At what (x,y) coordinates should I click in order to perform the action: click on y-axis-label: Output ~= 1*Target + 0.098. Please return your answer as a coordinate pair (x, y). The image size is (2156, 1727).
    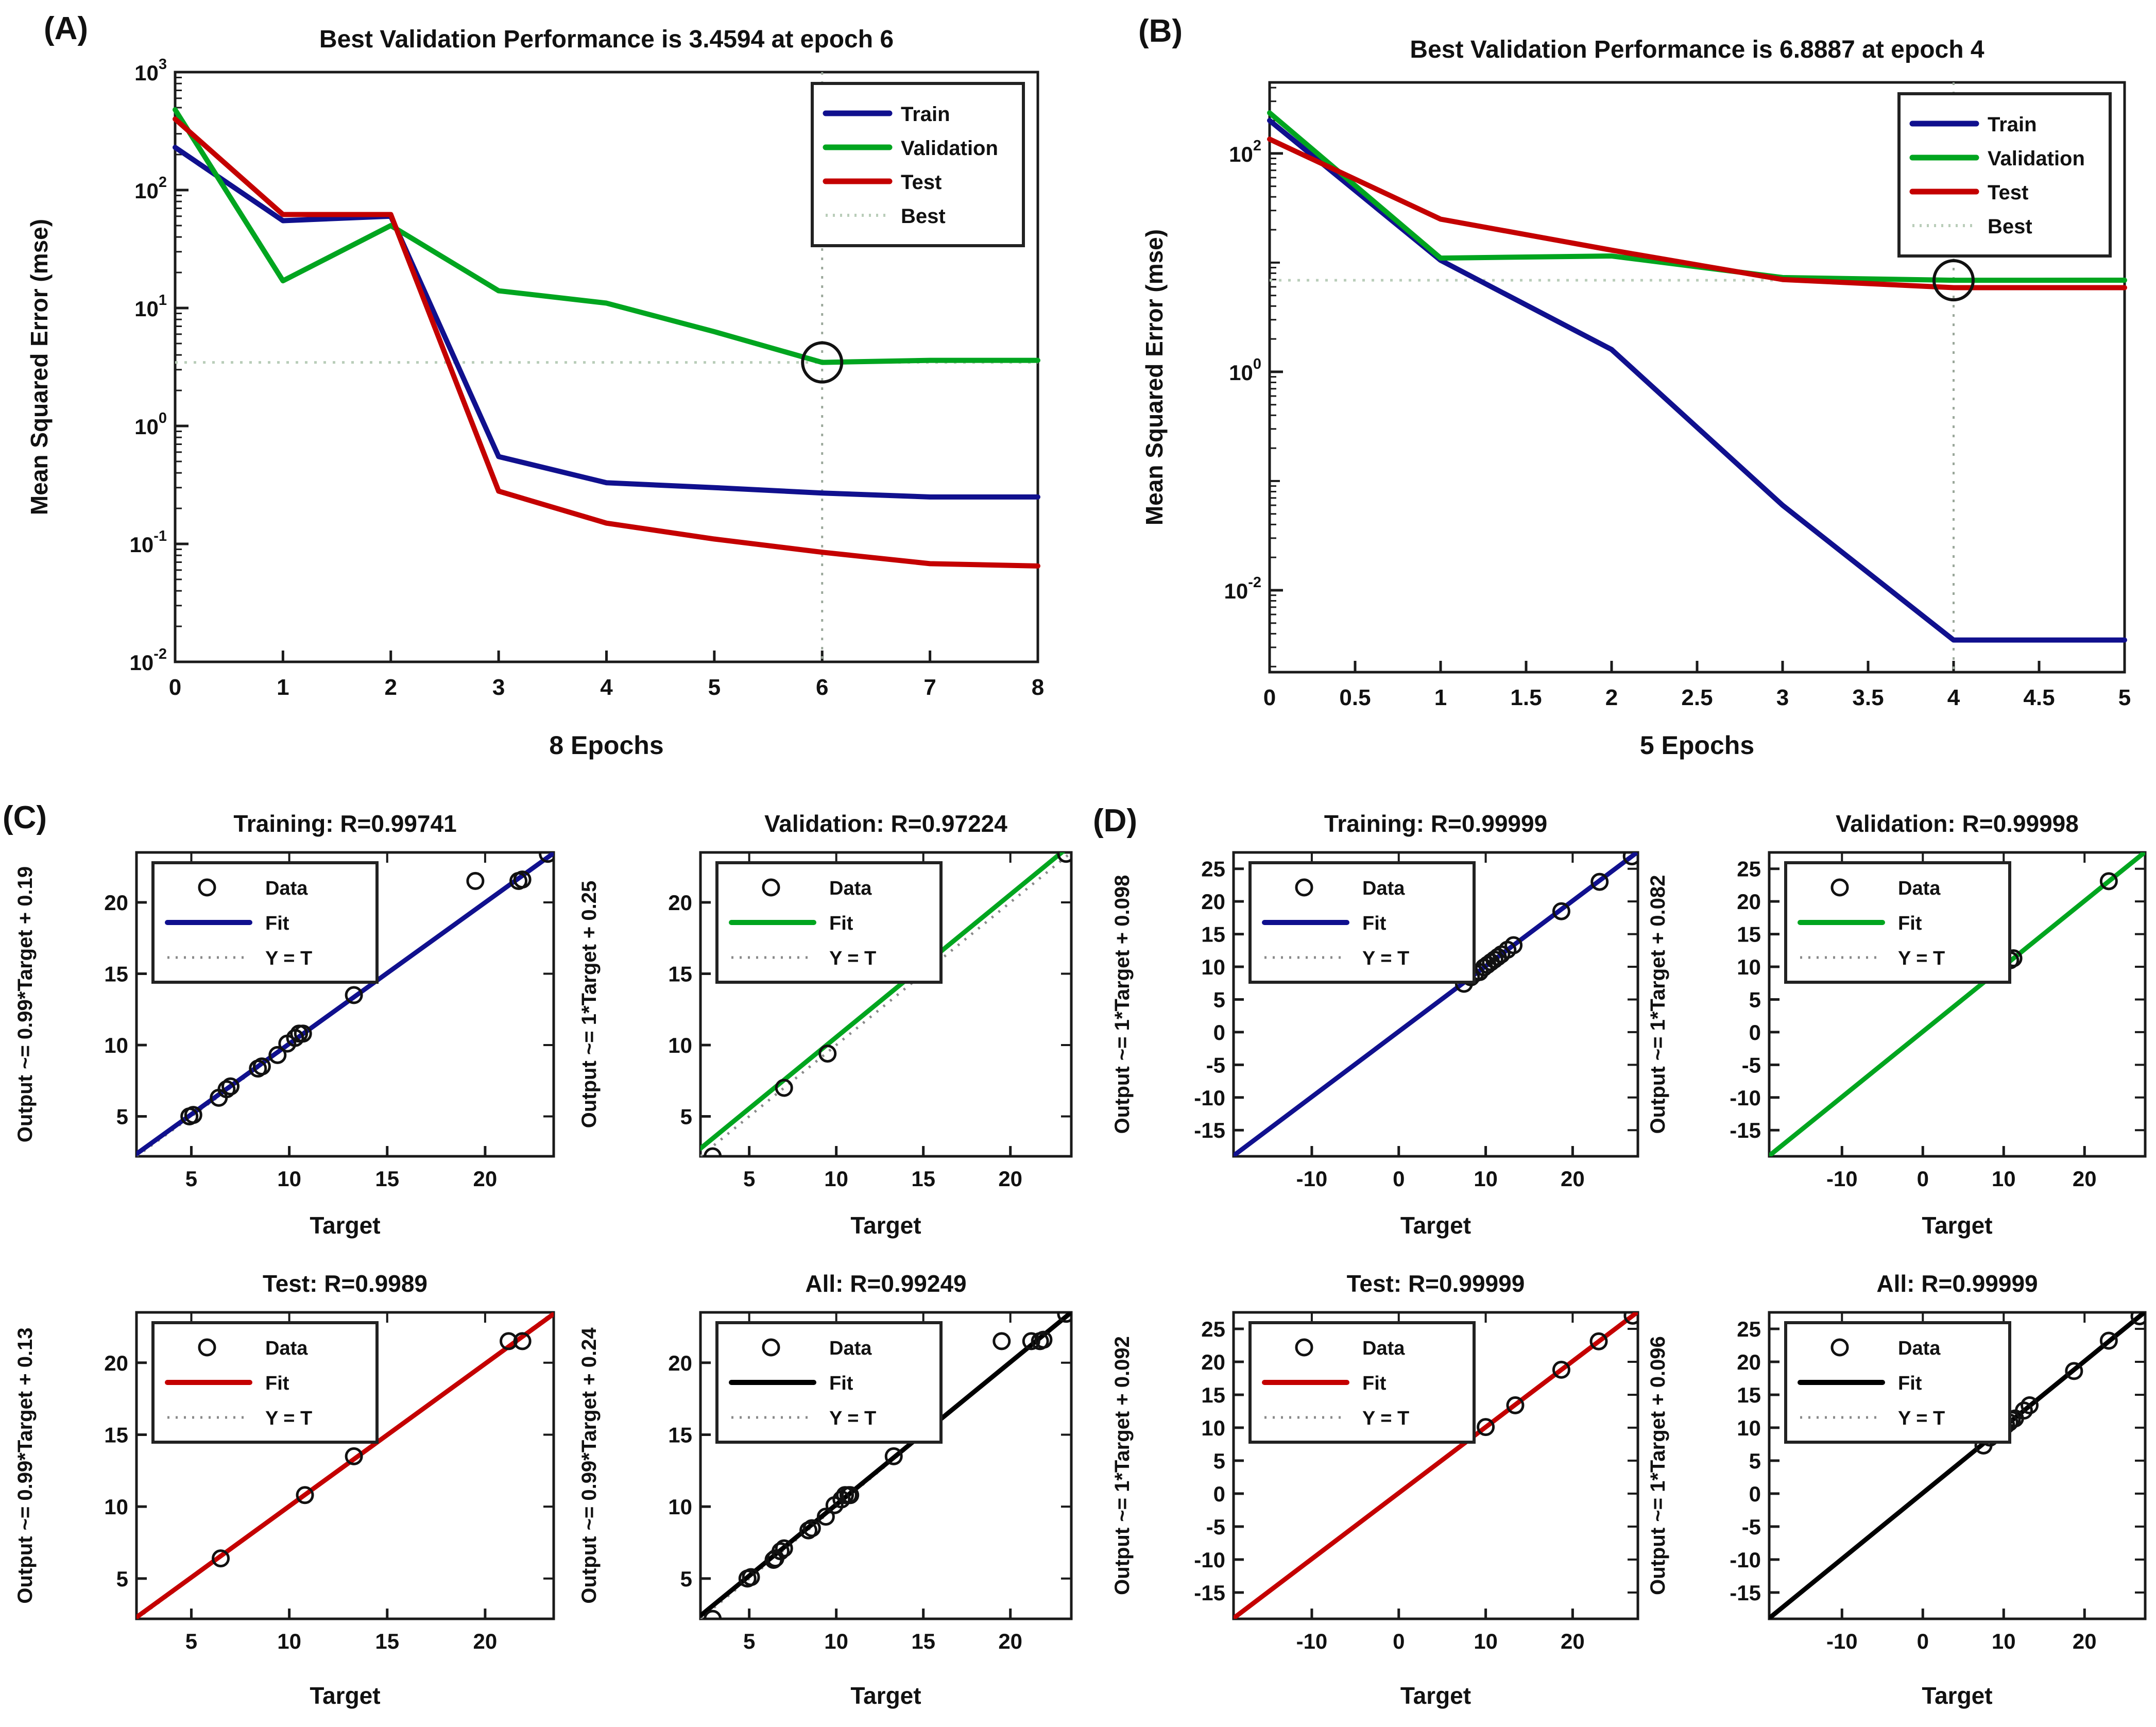
    Looking at the image, I should click on (1122, 1004).